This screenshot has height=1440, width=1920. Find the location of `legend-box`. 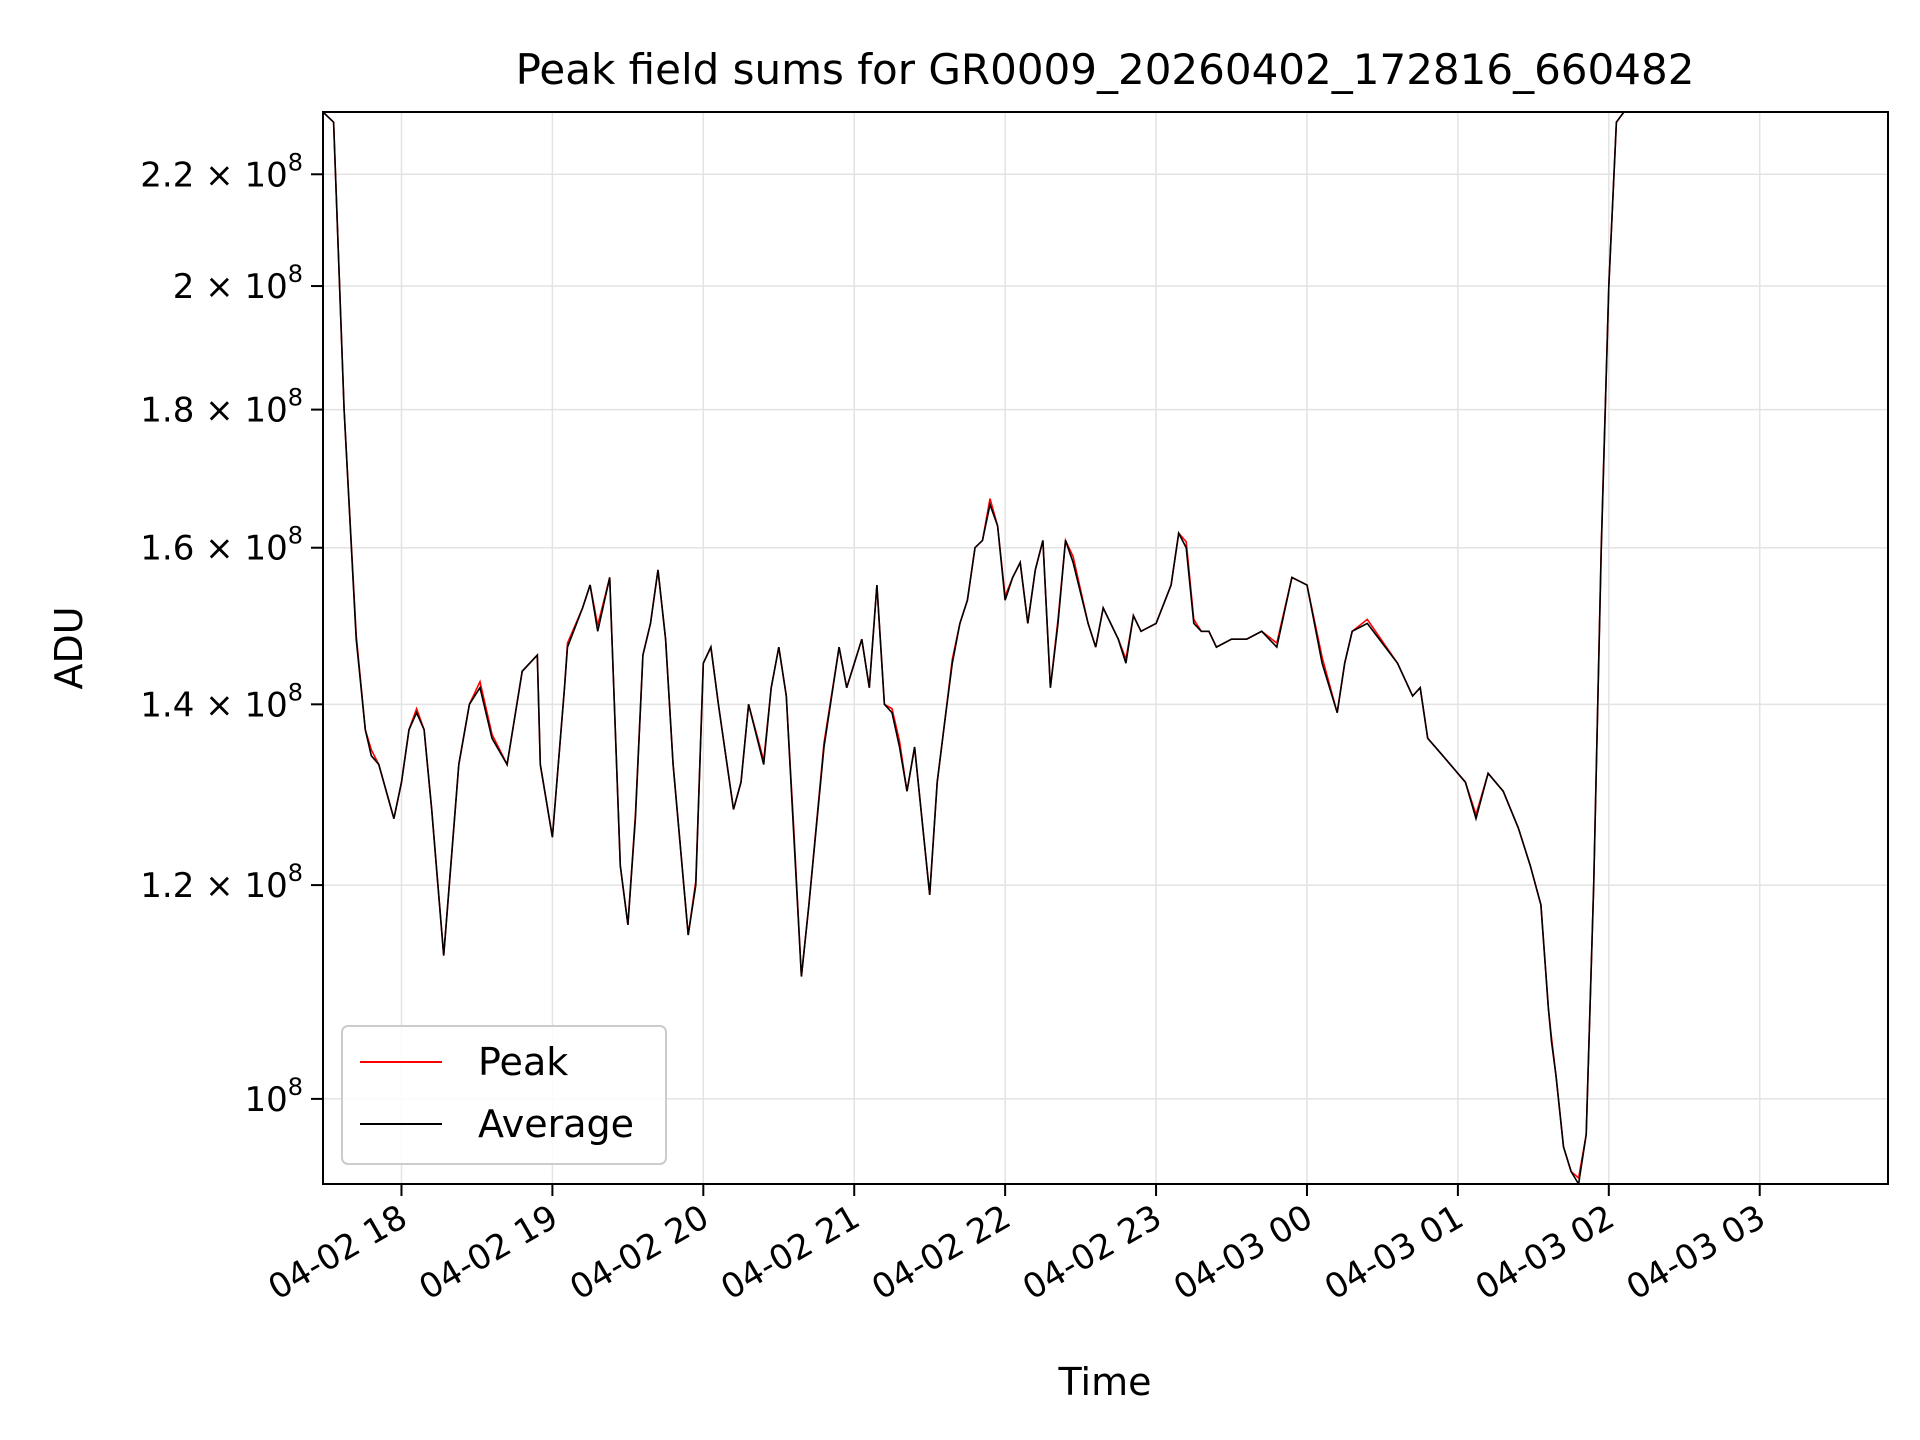

legend-box is located at coordinates (504, 1095).